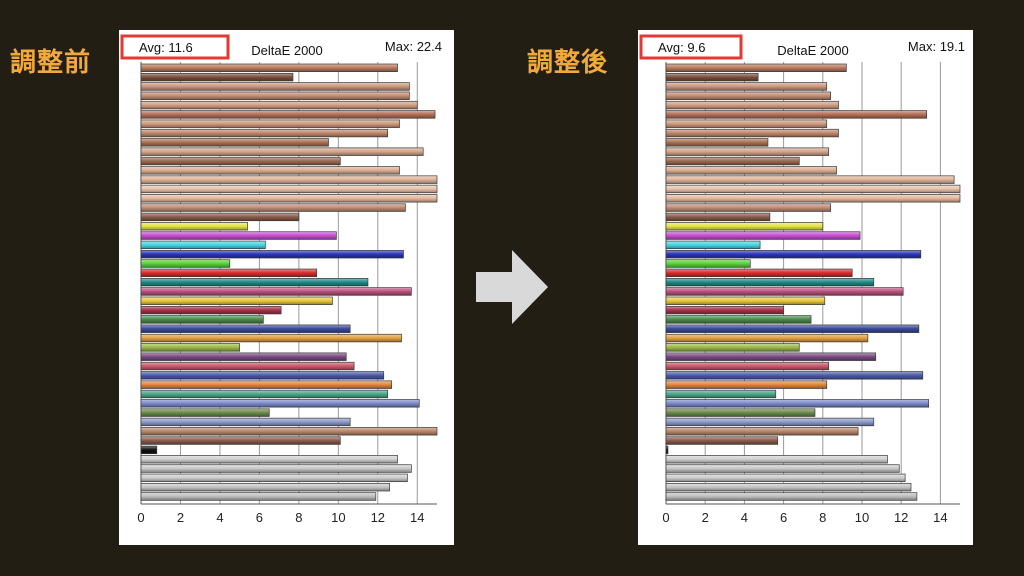  I want to click on after-label: 調整後, so click(568, 63).